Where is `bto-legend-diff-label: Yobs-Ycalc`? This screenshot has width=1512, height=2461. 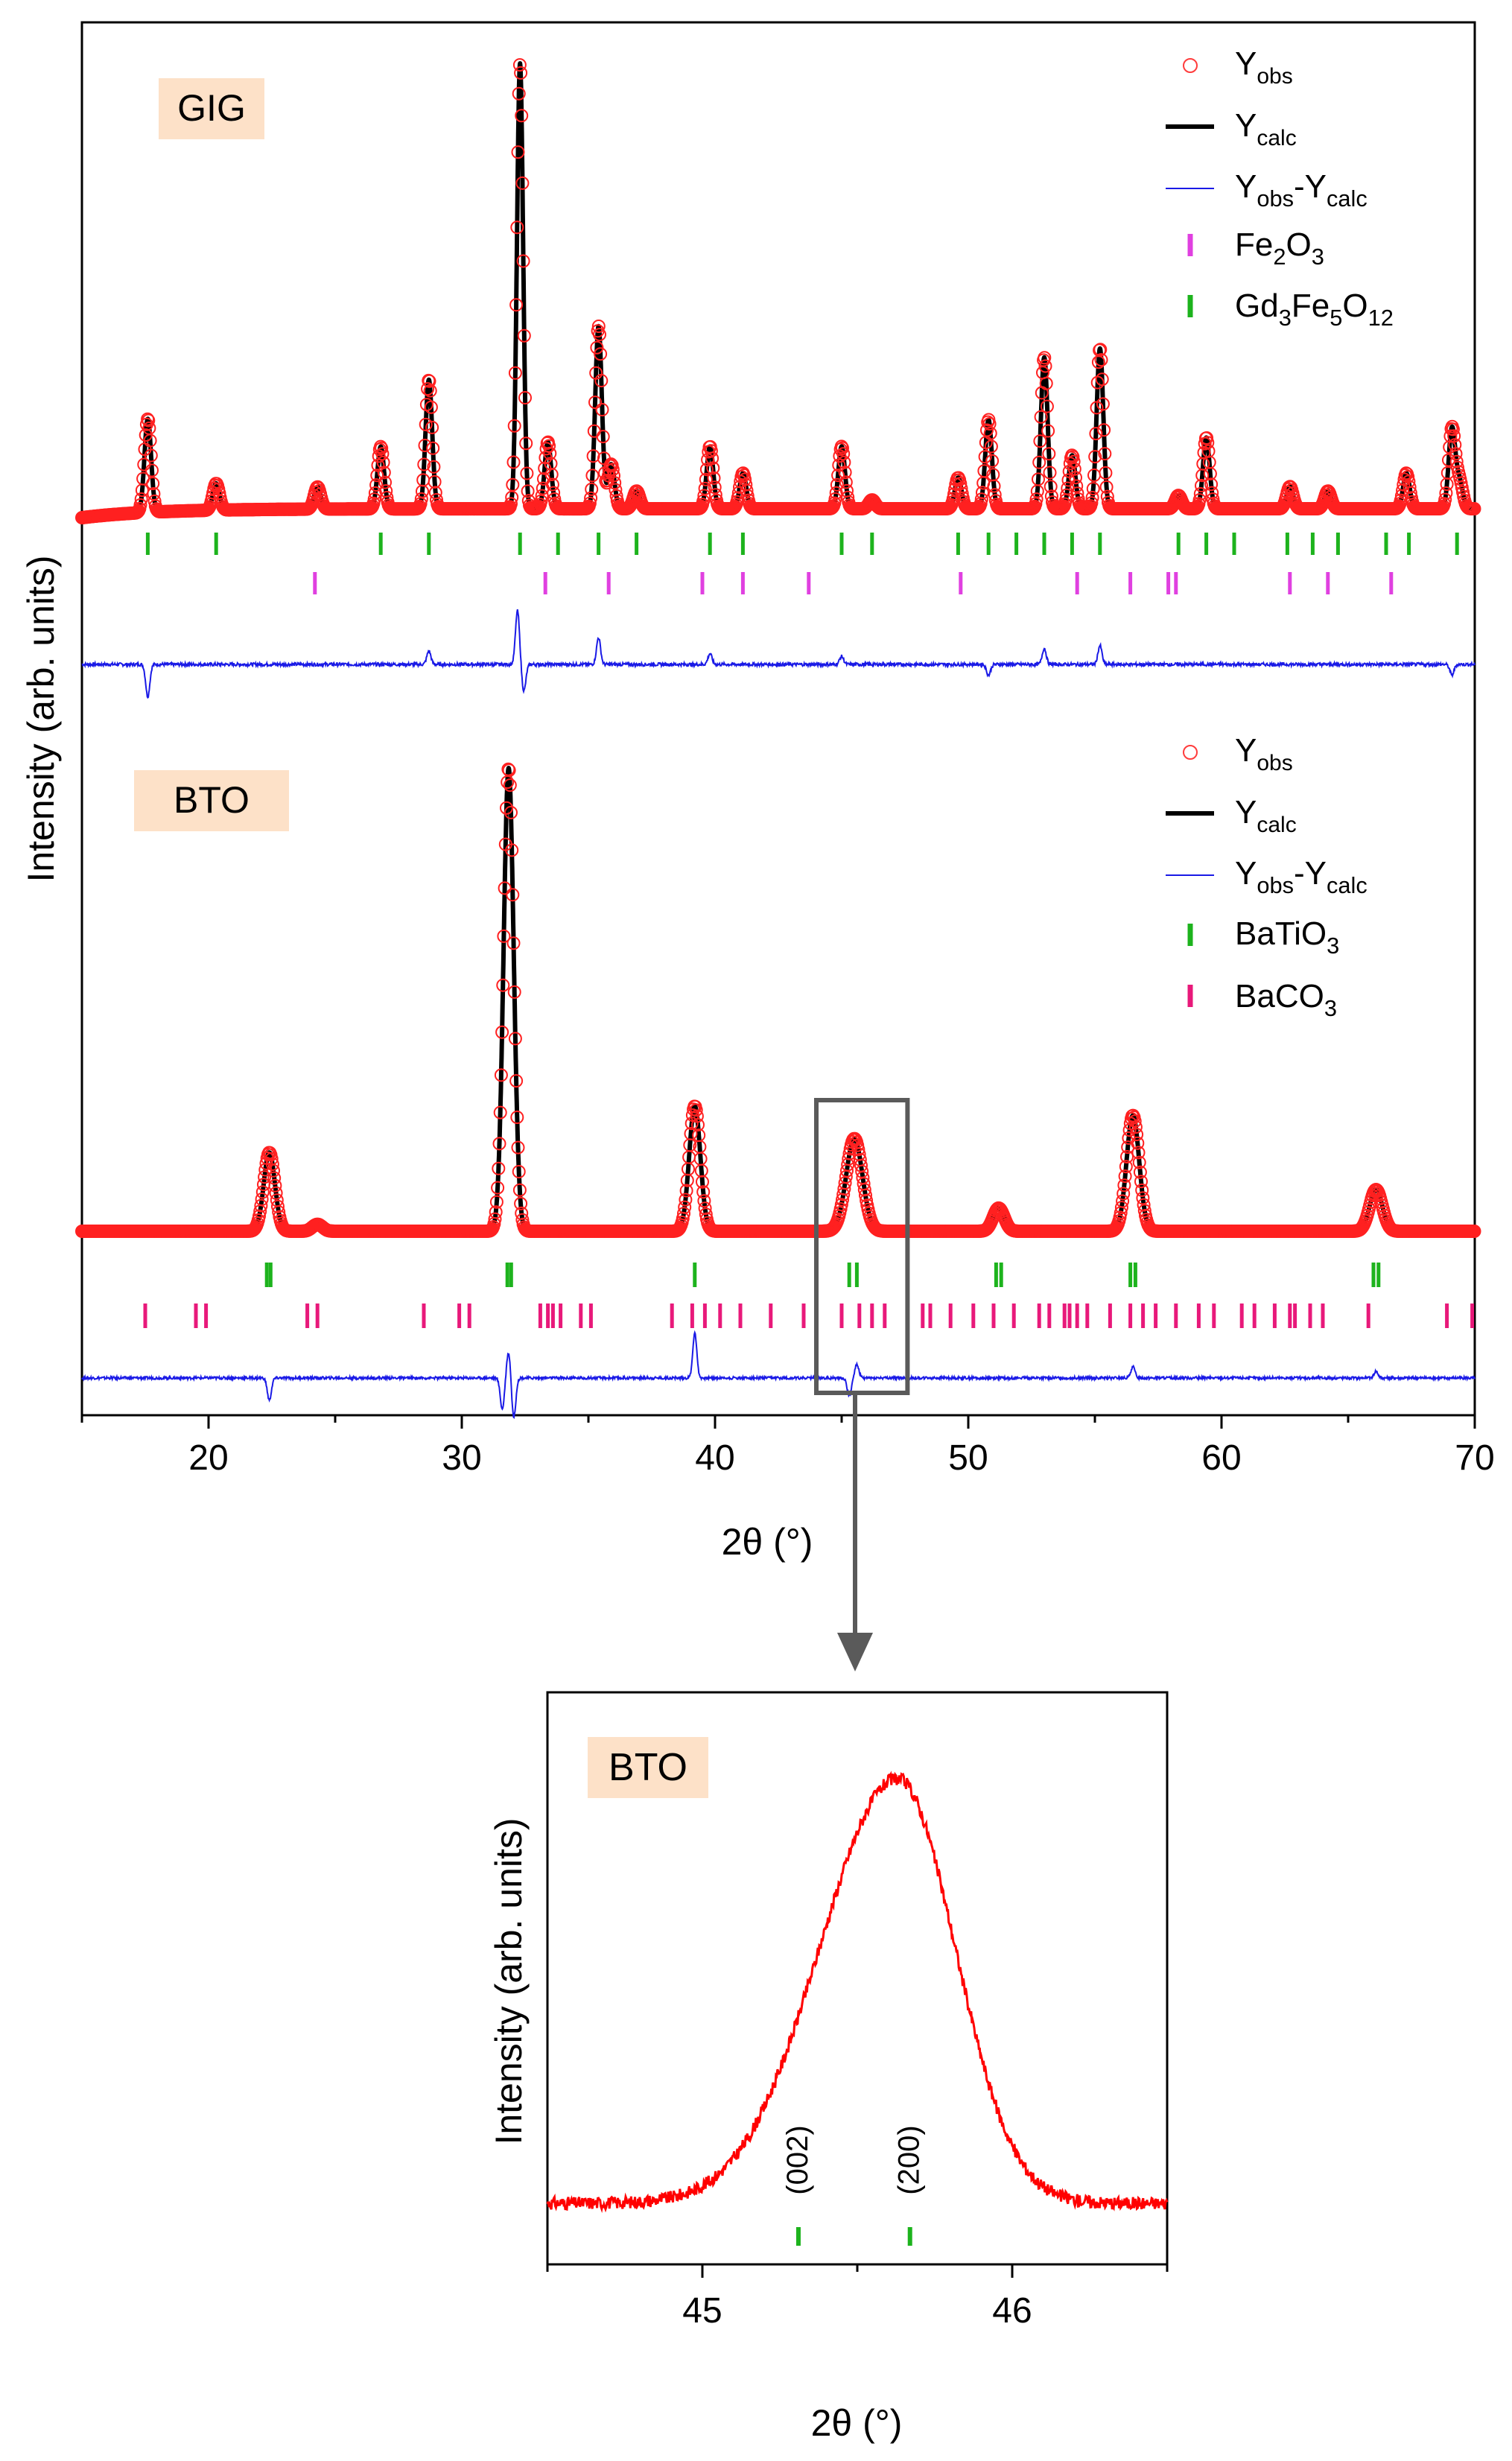
bto-legend-diff-label: Yobs-Ycalc is located at coordinates (1301, 876).